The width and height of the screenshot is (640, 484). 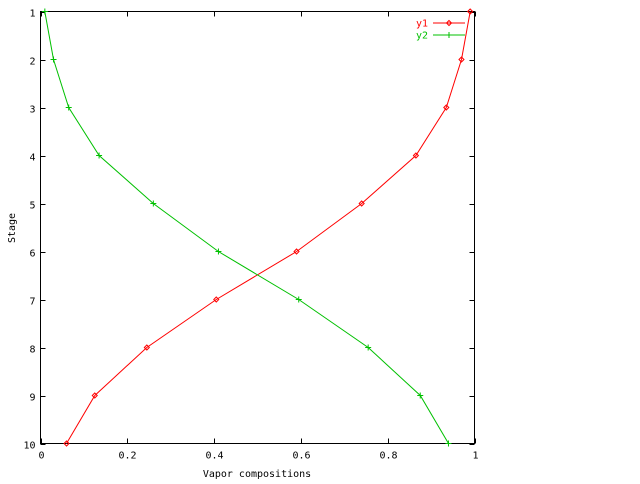 I want to click on y-tick-label: 6, so click(x=32, y=254).